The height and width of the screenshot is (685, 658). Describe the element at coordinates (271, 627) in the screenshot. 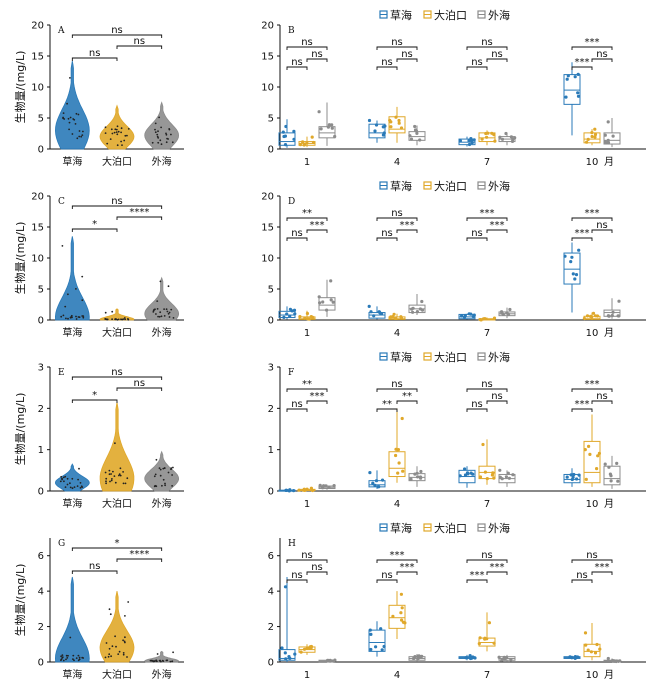

I see `y-tick-label: 2` at that location.